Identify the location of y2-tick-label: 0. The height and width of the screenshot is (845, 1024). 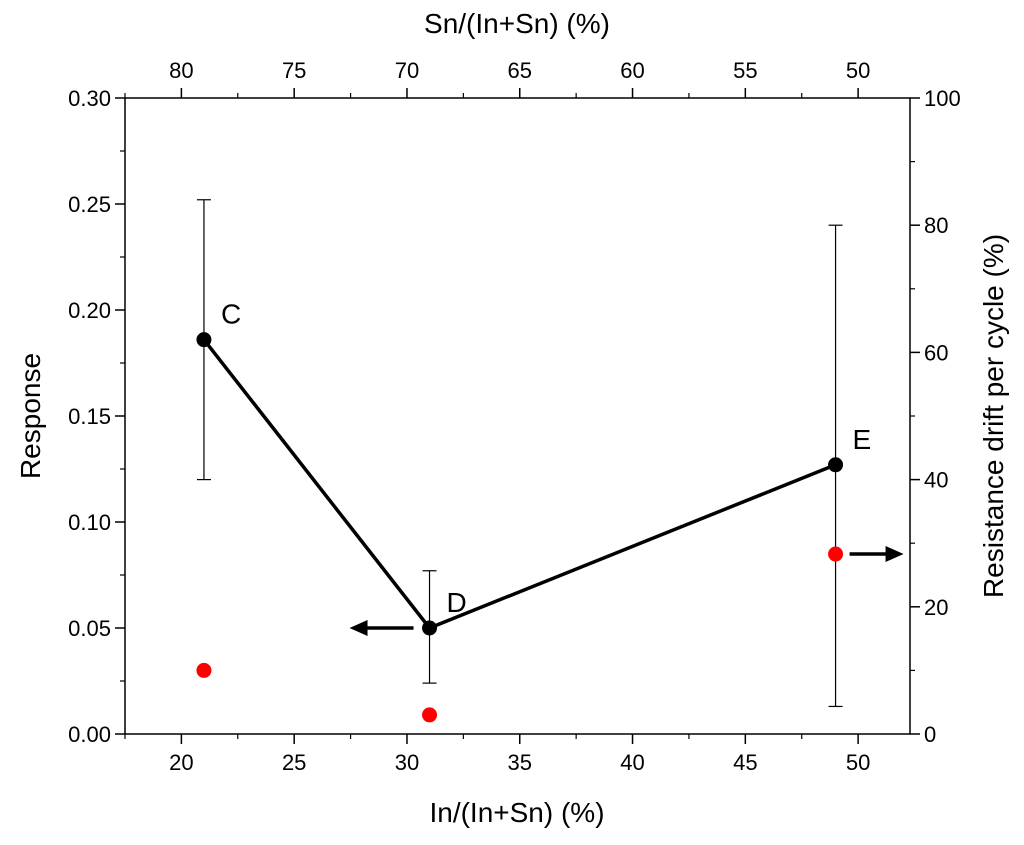
(930, 734).